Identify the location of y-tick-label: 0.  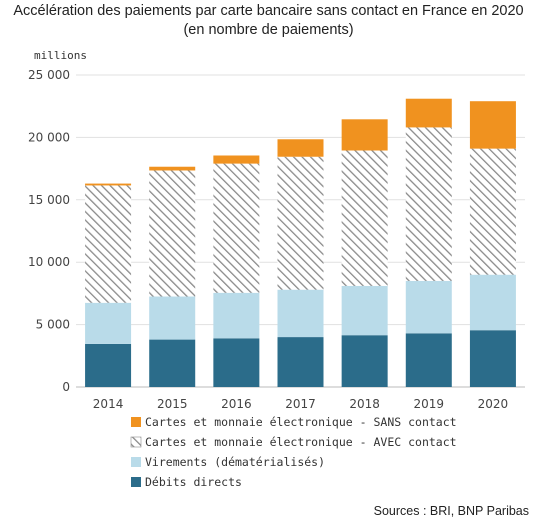
(66, 387).